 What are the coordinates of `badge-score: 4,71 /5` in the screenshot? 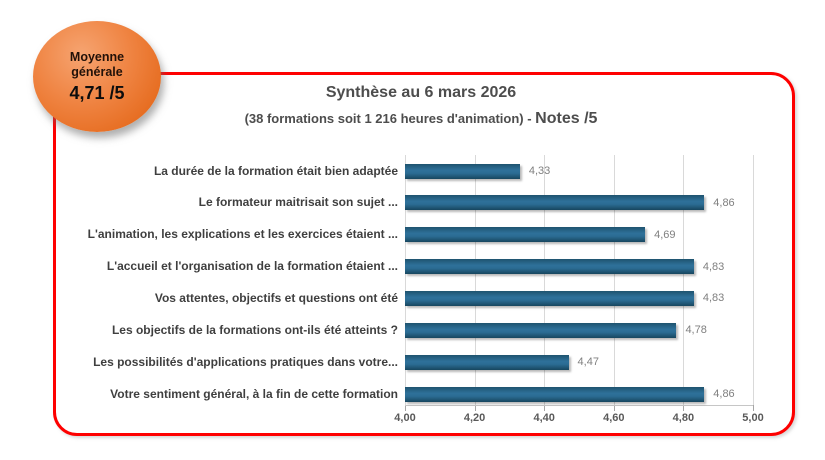 It's located at (97, 93).